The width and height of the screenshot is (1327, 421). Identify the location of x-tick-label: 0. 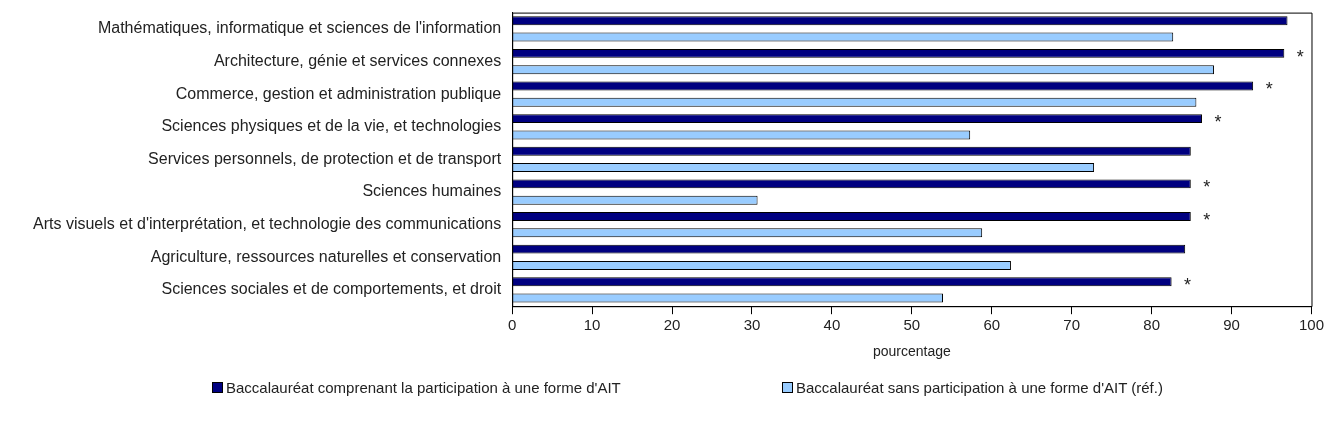
(512, 325).